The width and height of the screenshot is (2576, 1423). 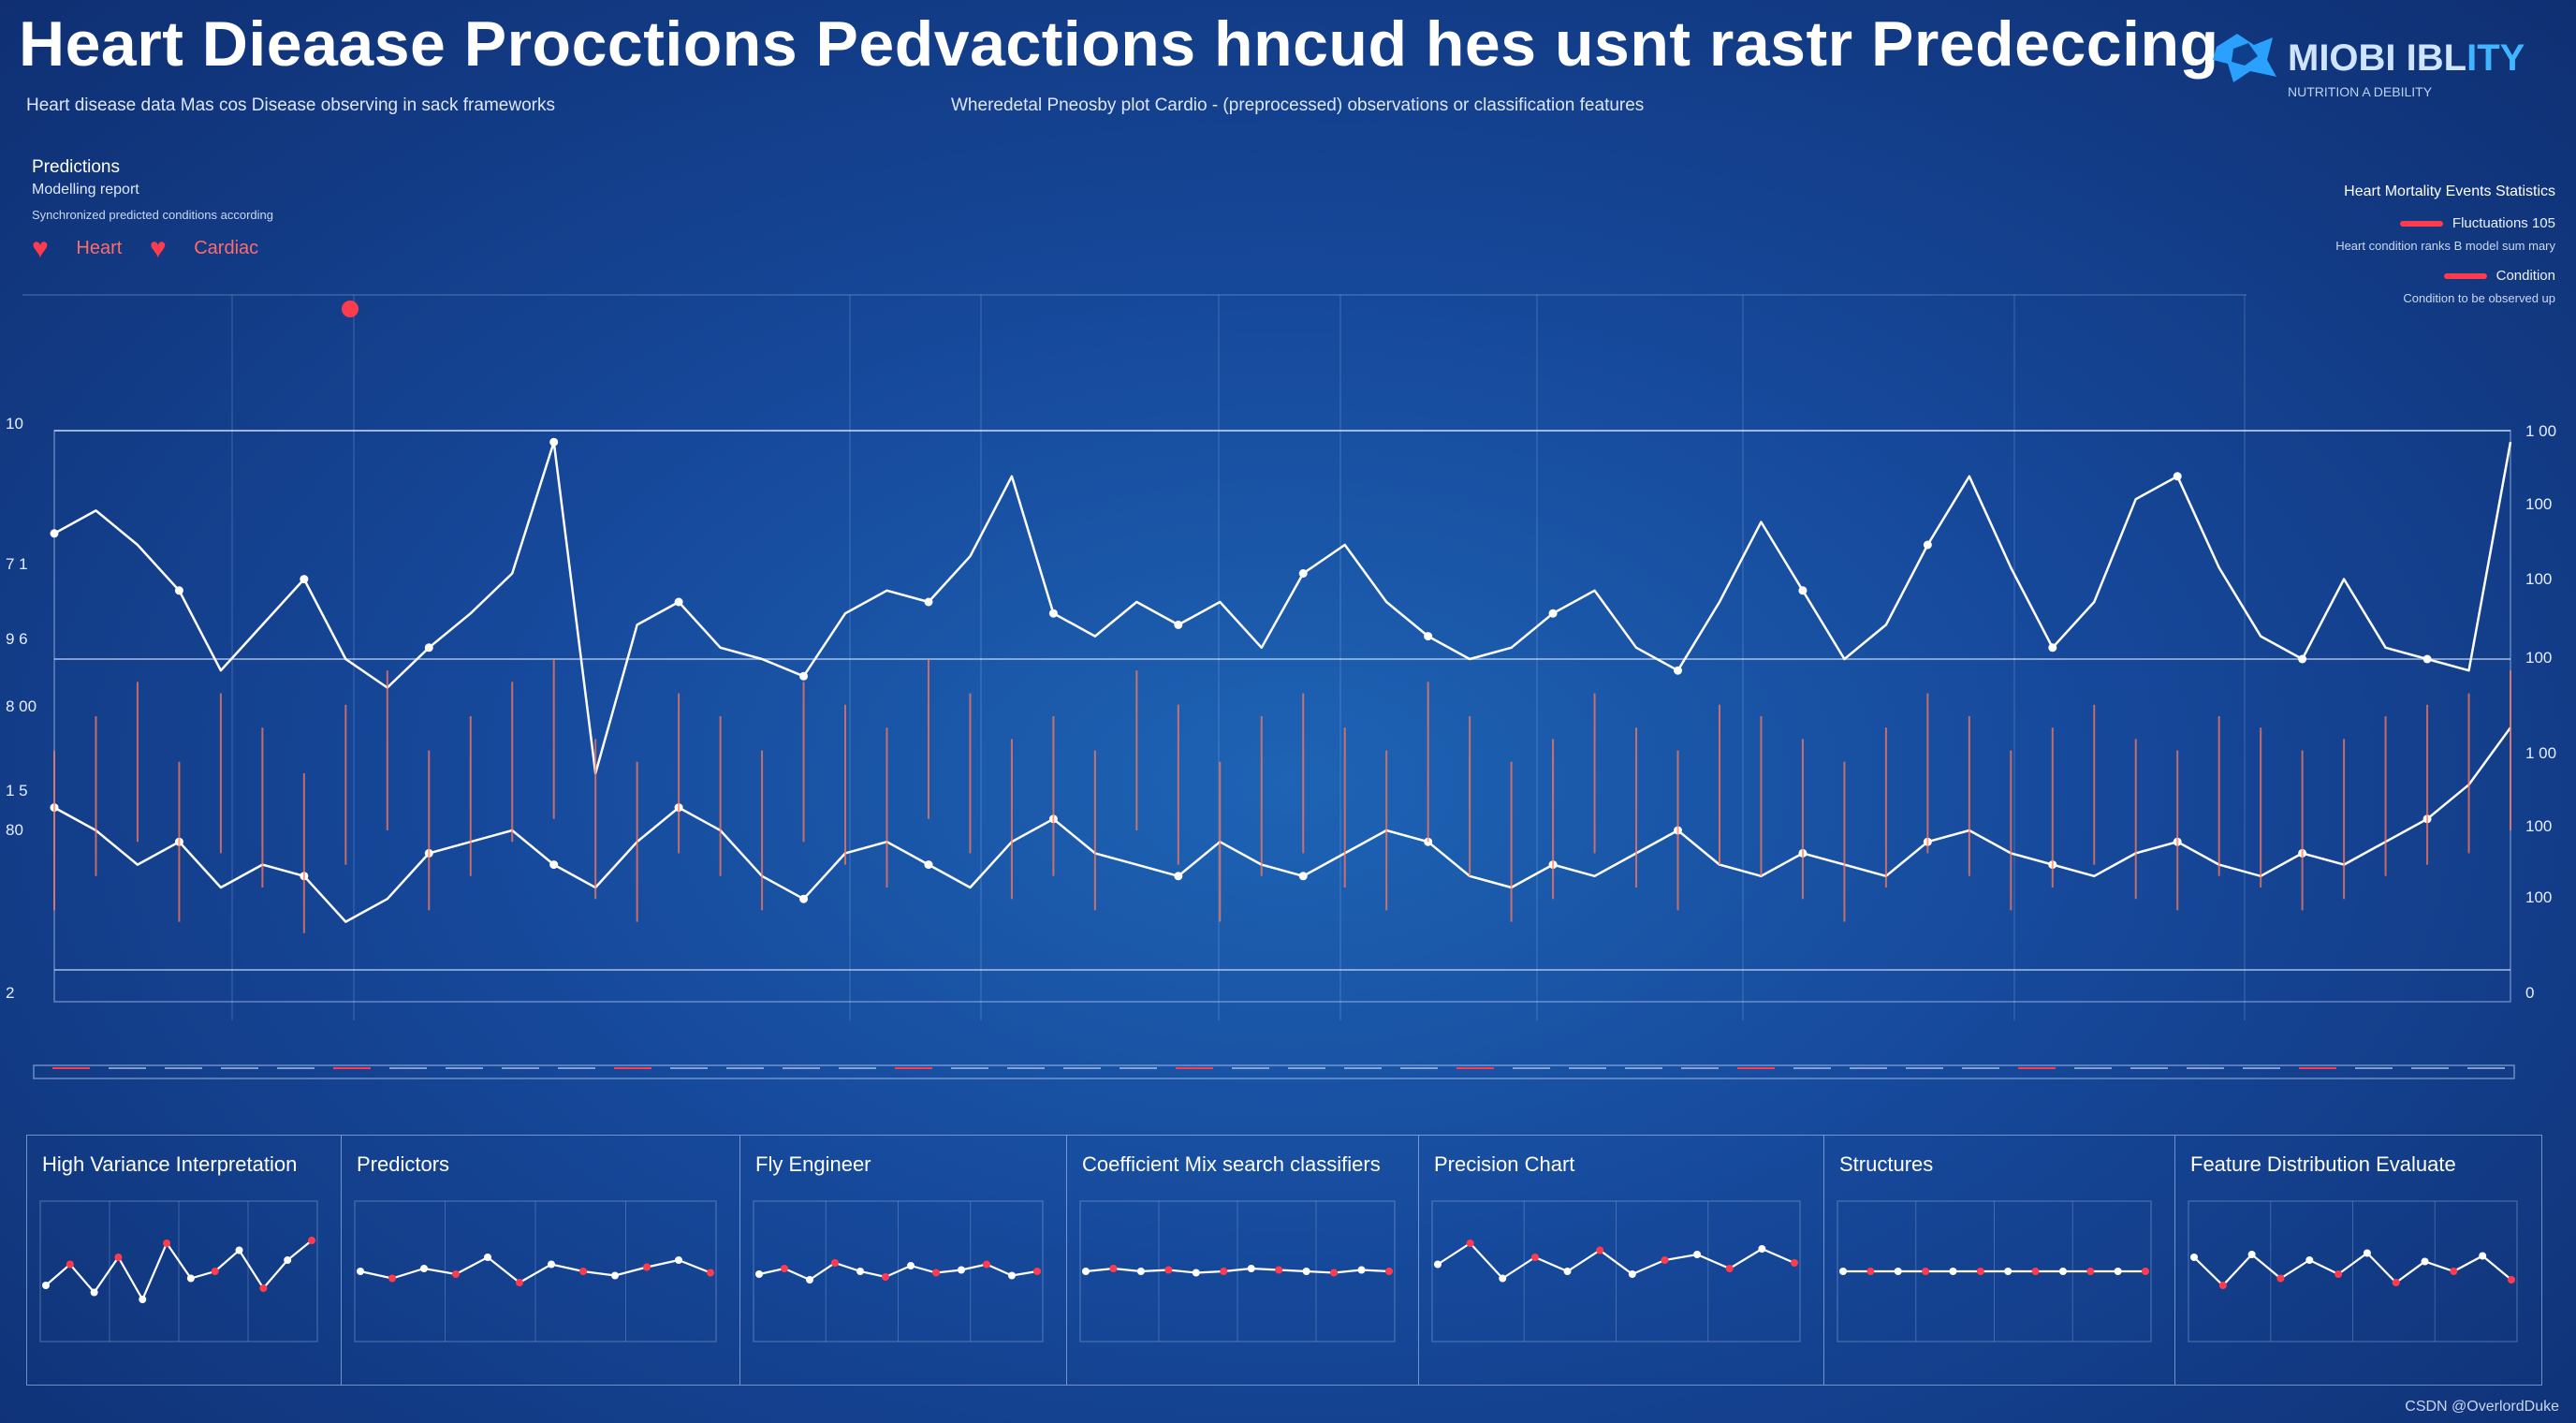 What do you see at coordinates (15, 830) in the screenshot?
I see `y-tick-label-left: 80` at bounding box center [15, 830].